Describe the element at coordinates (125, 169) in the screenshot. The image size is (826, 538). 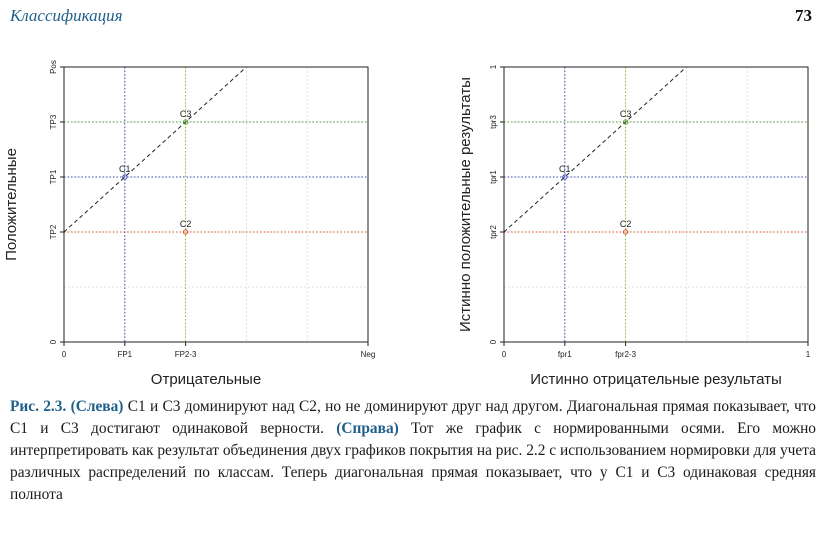
I see `left-point-label: C1` at that location.